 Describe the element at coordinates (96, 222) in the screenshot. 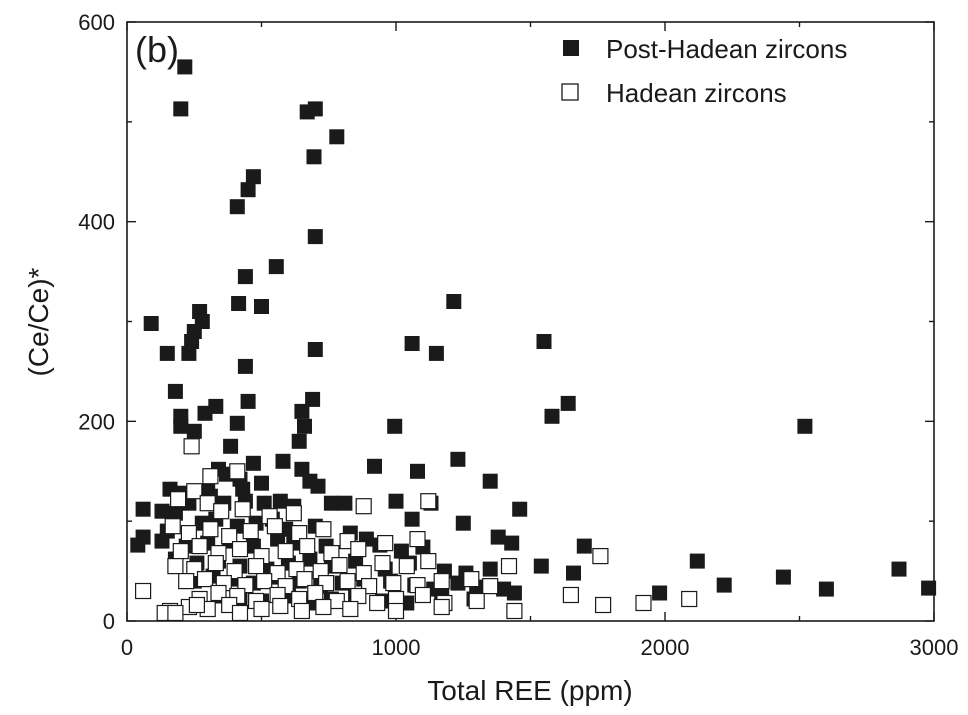

I see `y-tick-label: 400` at that location.